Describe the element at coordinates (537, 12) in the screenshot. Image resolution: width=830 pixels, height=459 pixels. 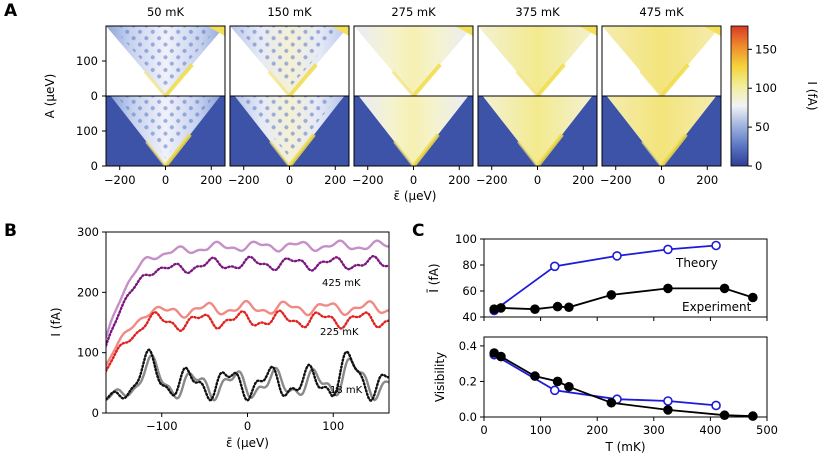
I see `temperature-label: 375 mK` at that location.